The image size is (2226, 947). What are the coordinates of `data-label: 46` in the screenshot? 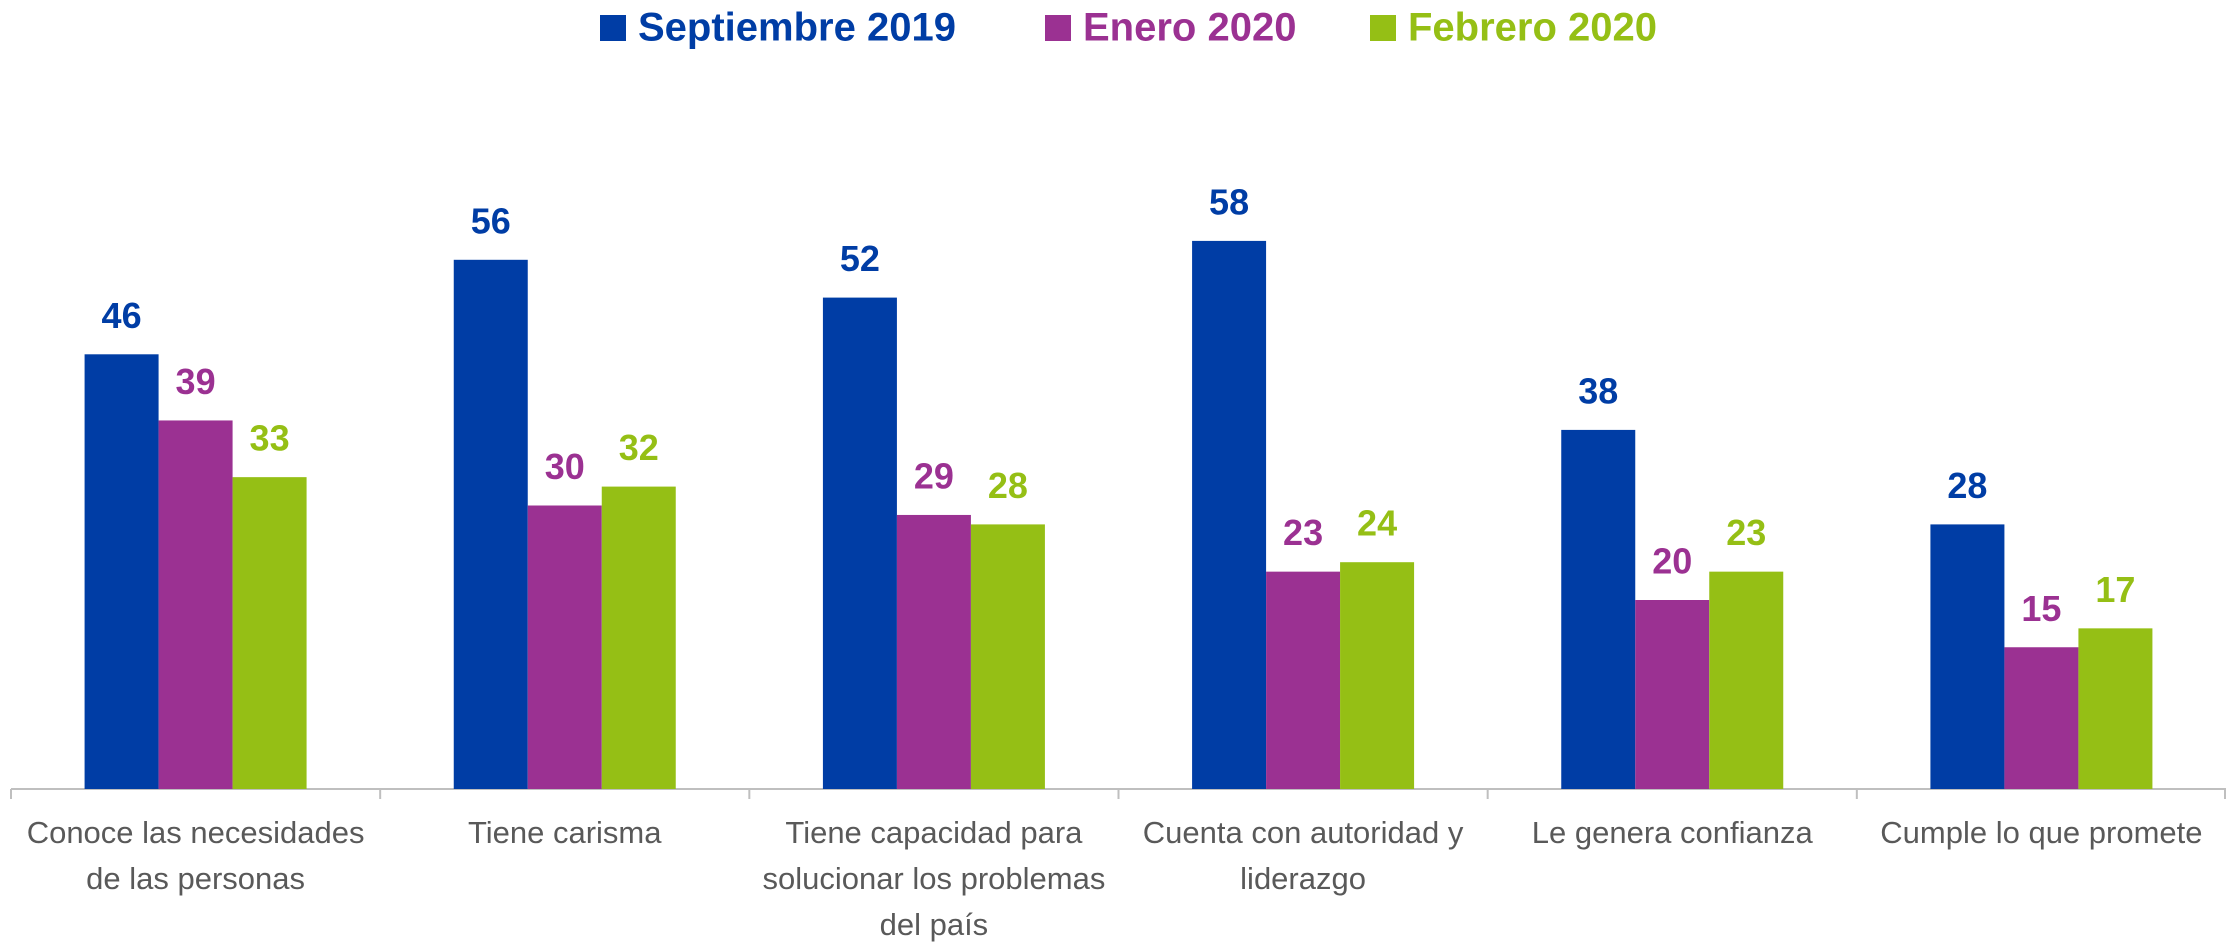 It's located at (122, 315).